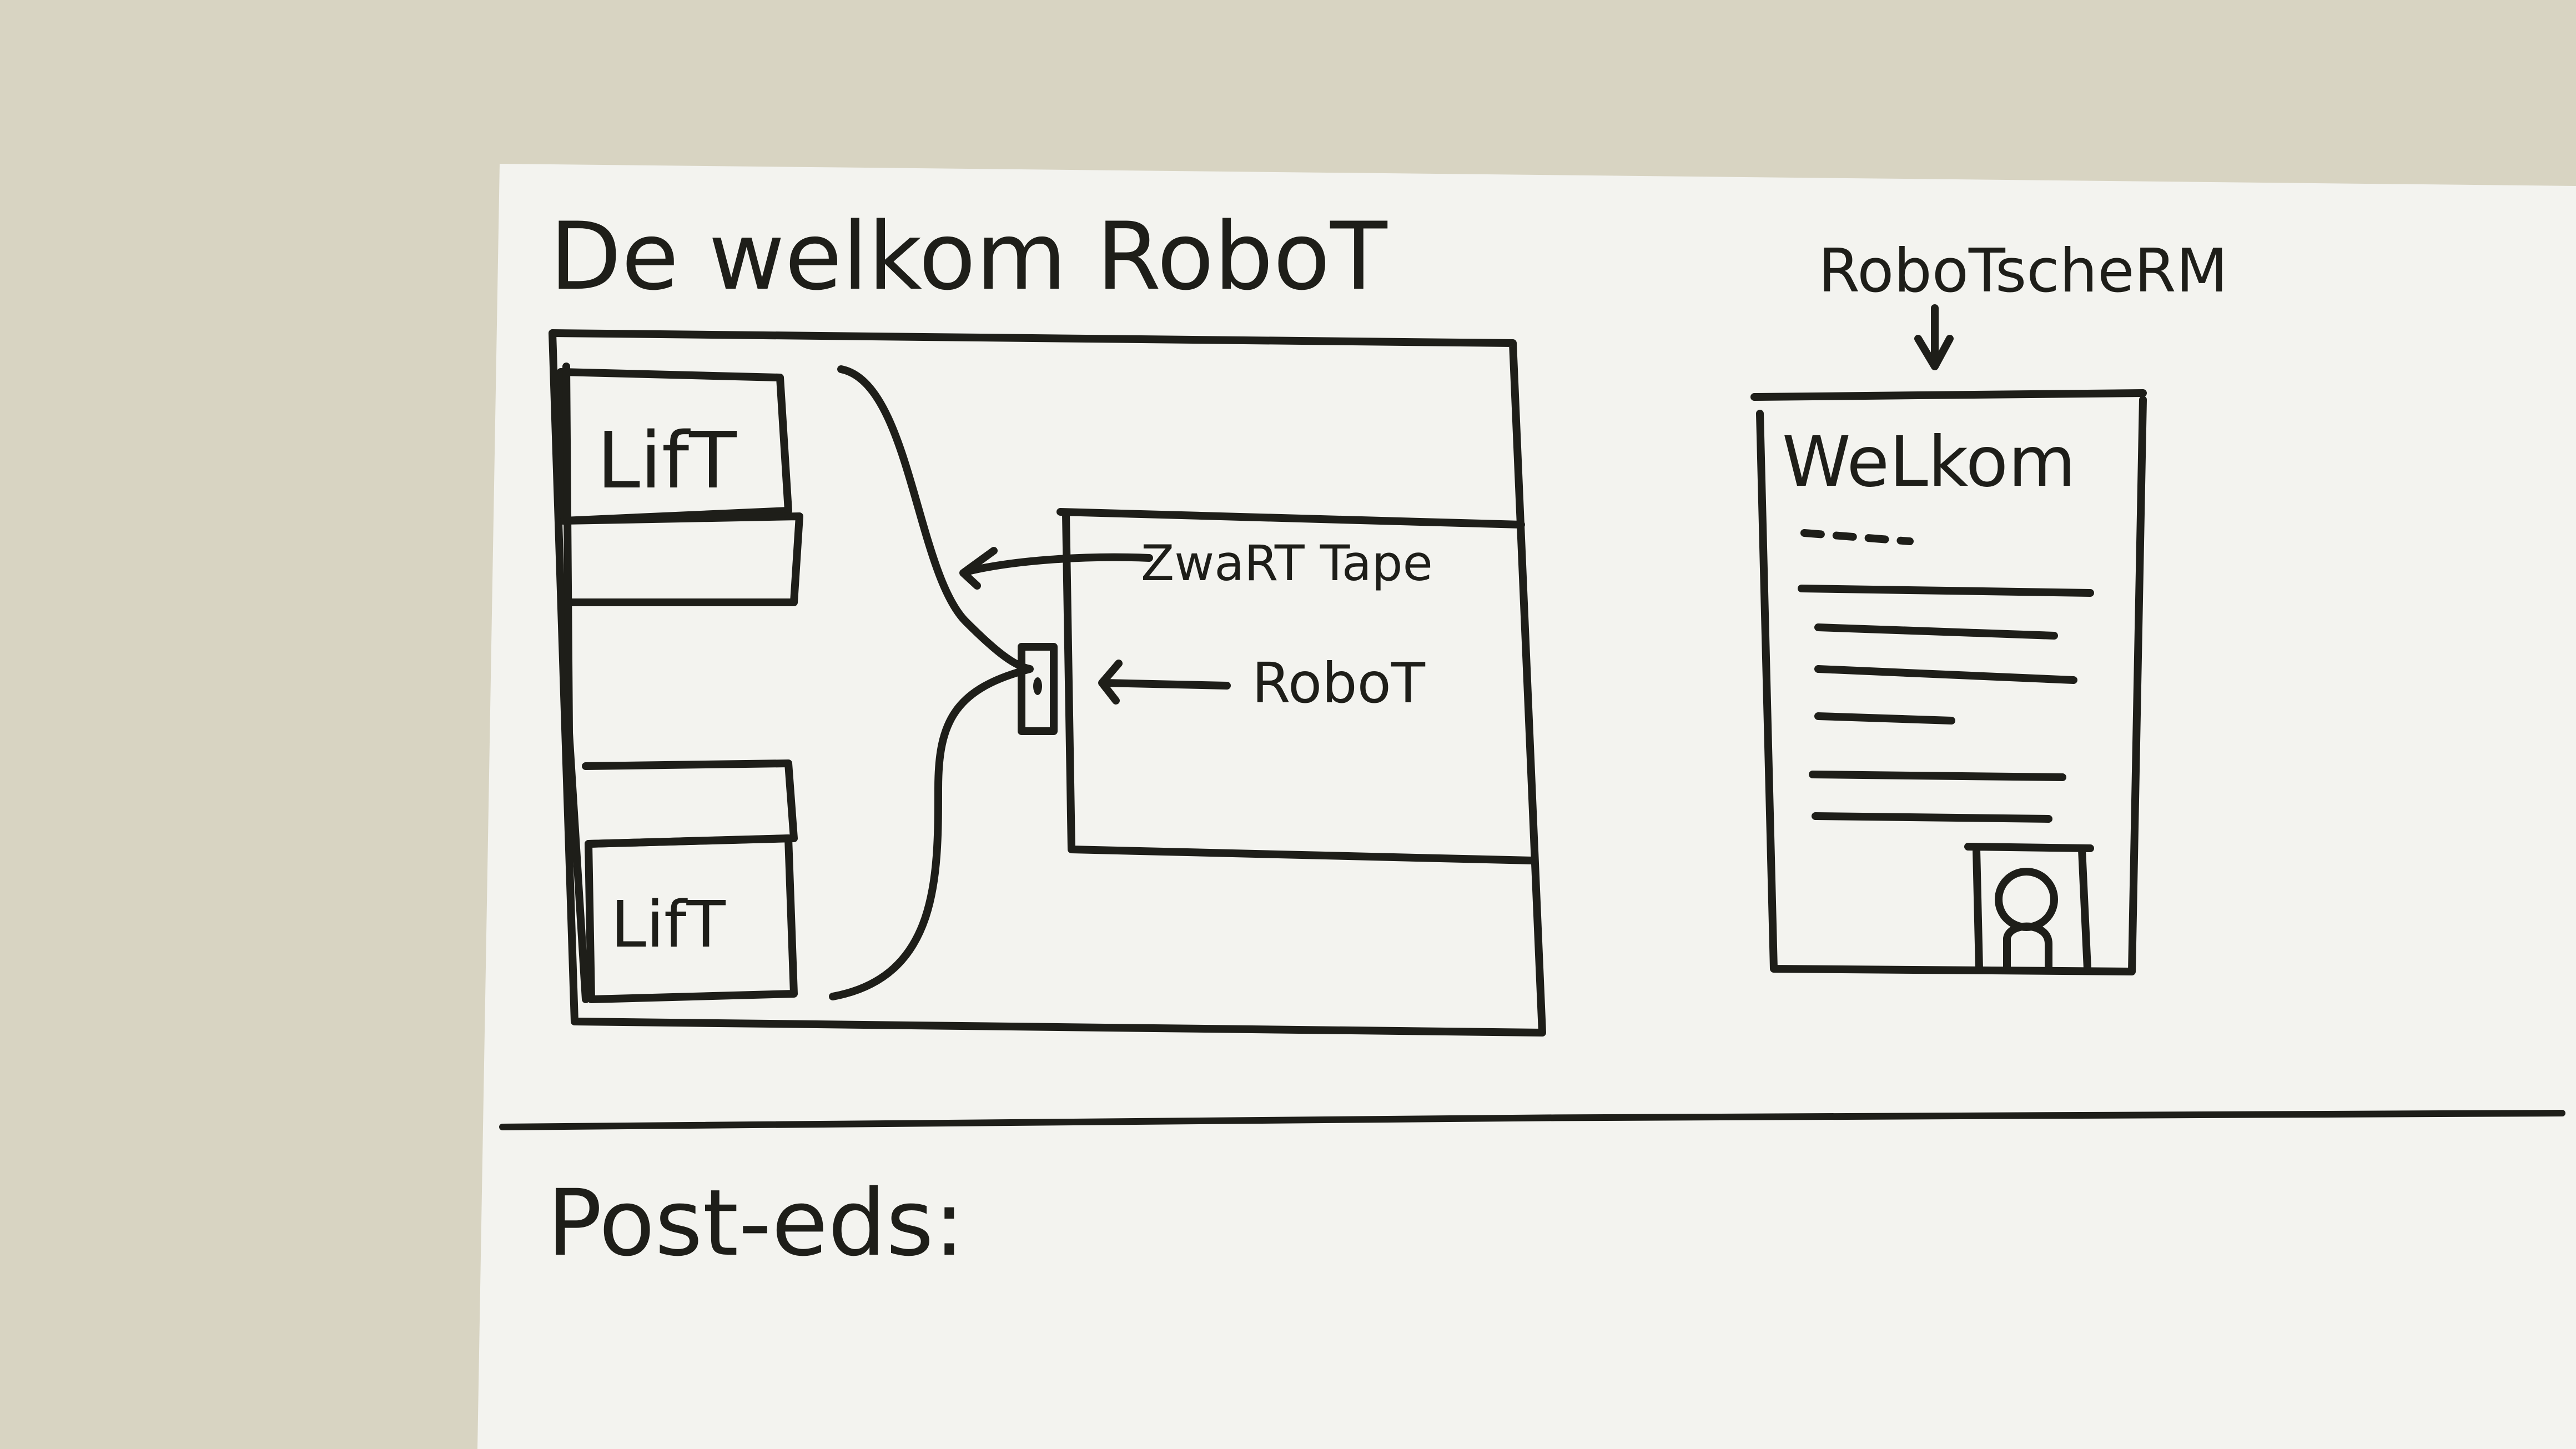 The height and width of the screenshot is (1449, 2576). Describe the element at coordinates (2029, 908) in the screenshot. I see `photo-box` at that location.